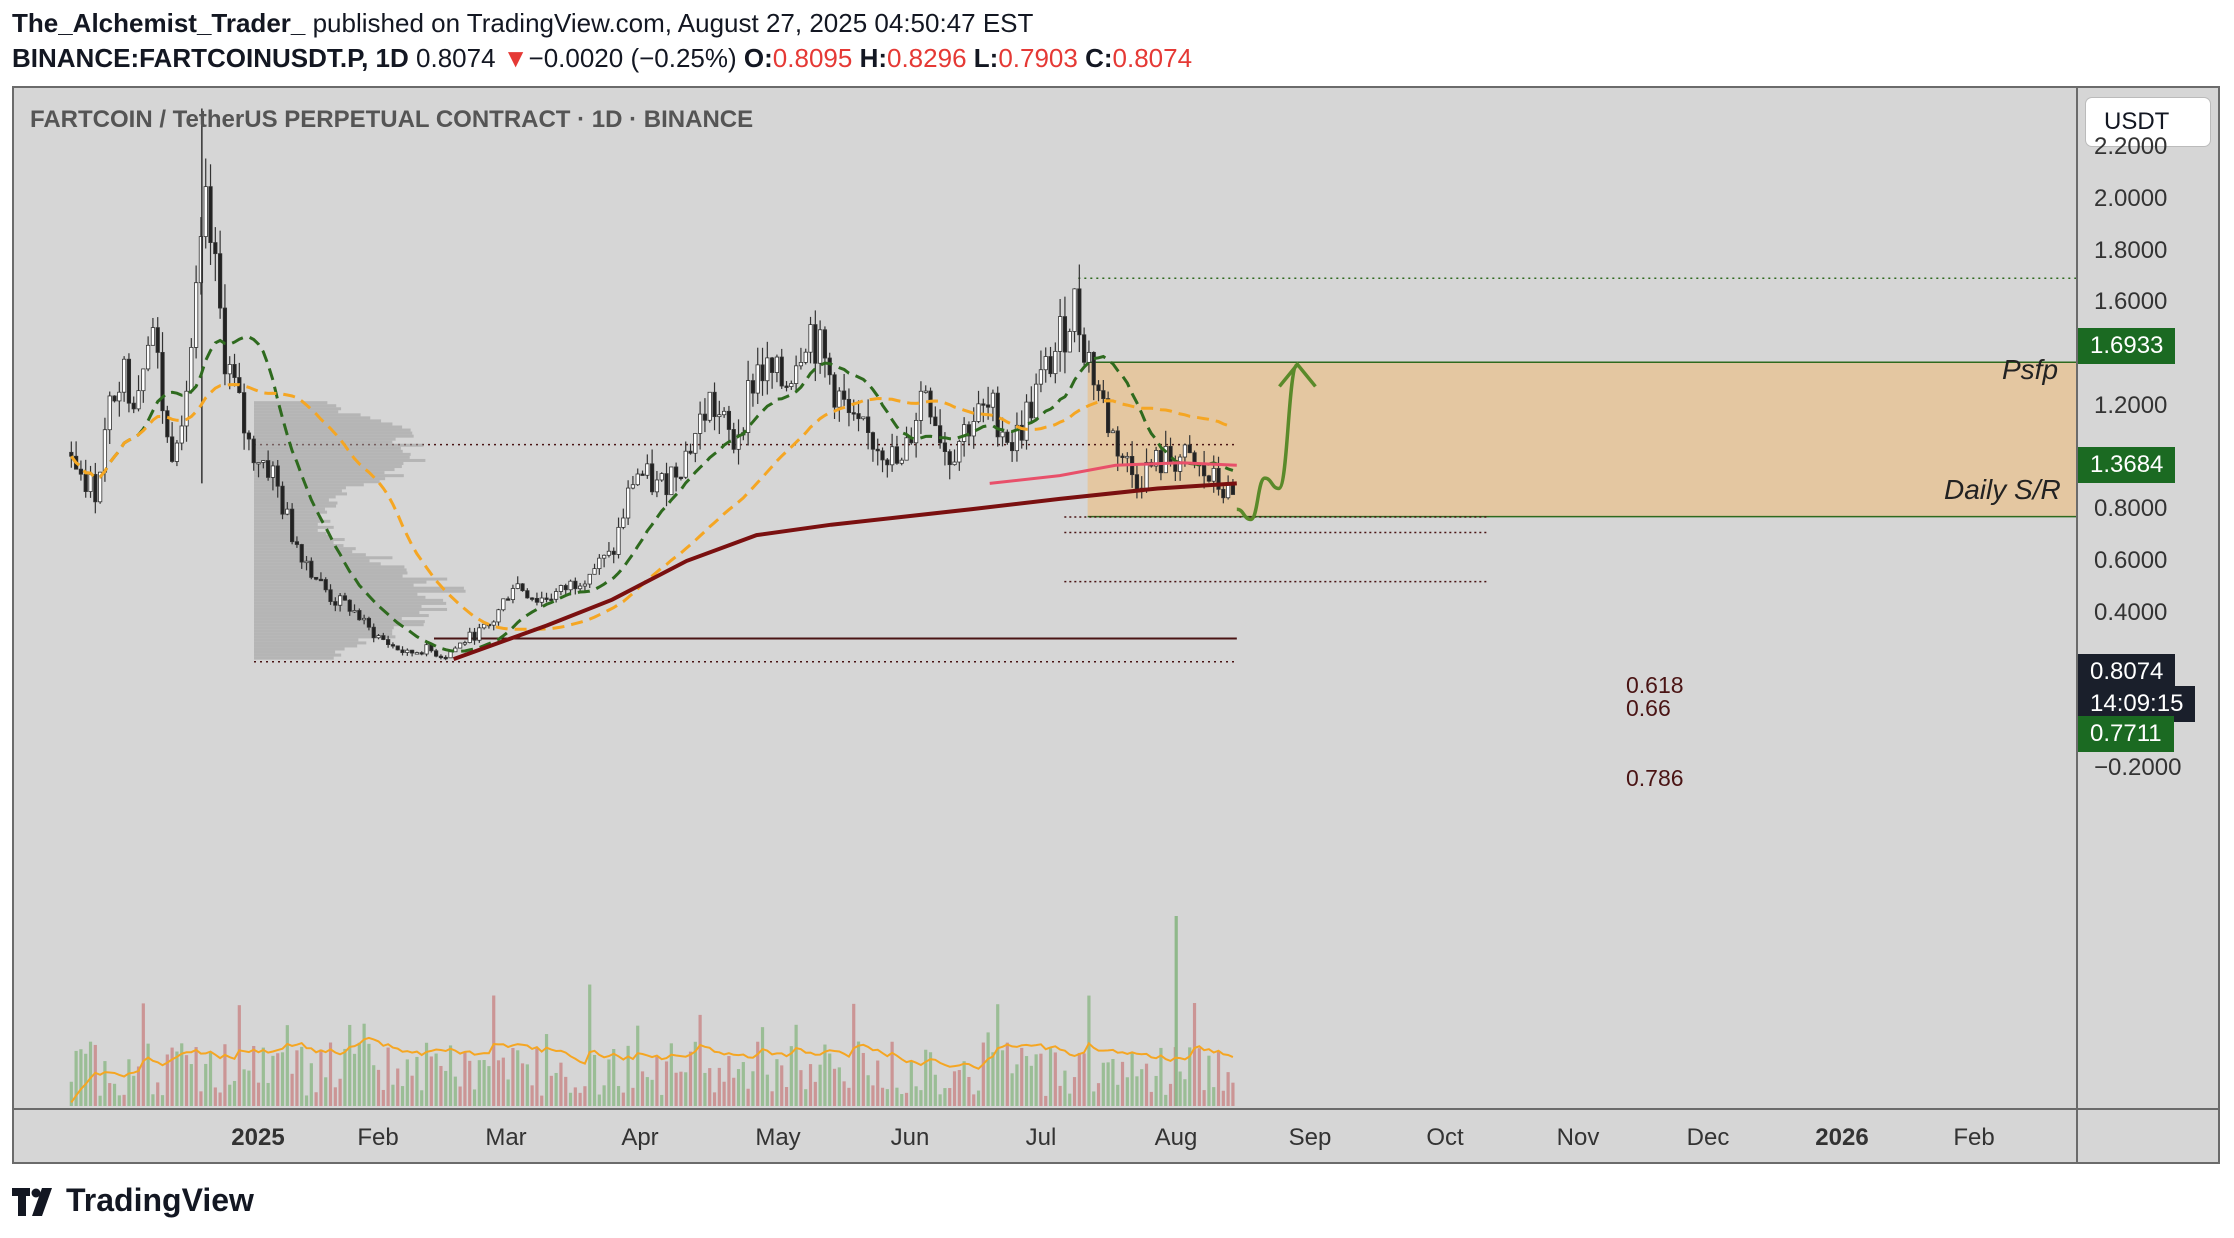 This screenshot has height=1238, width=2234. I want to click on down-arrow-icon: ▼, so click(515, 58).